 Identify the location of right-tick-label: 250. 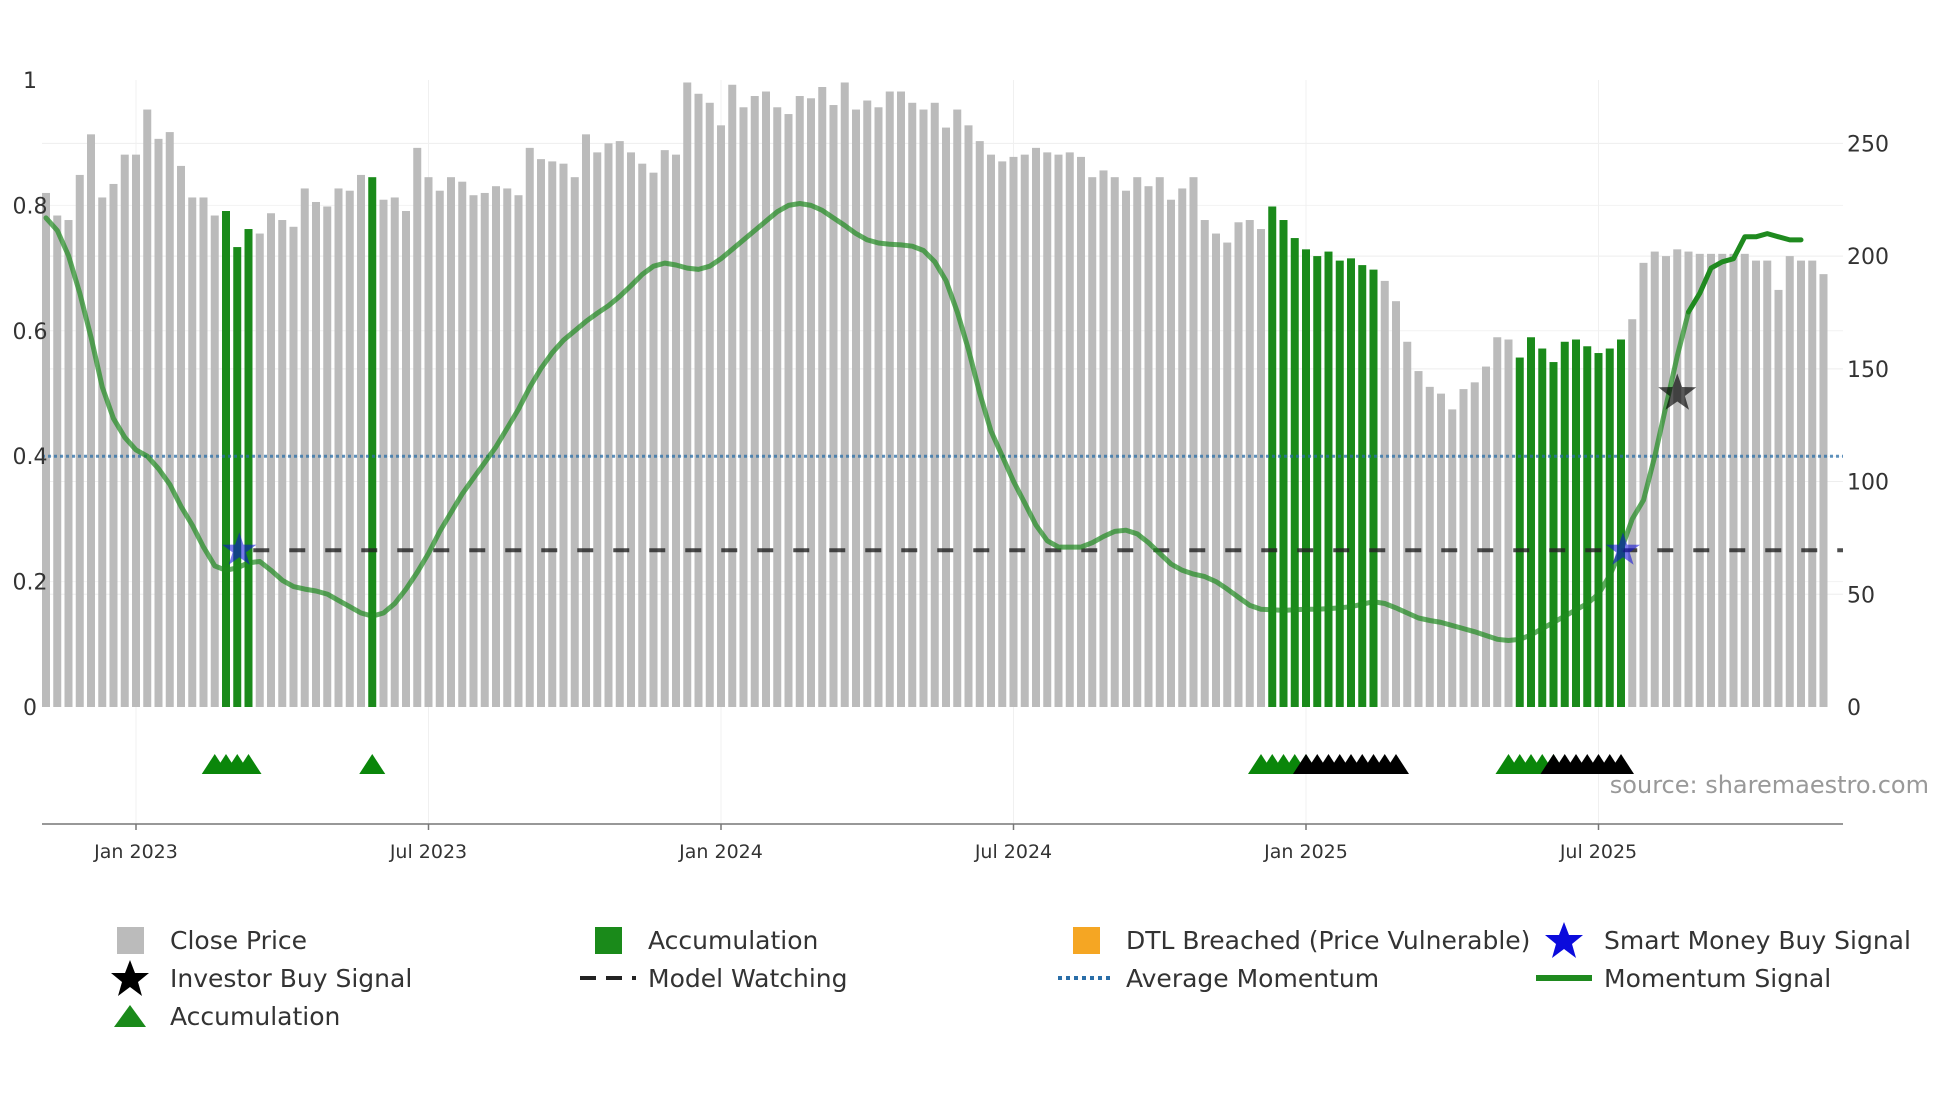
(1868, 144).